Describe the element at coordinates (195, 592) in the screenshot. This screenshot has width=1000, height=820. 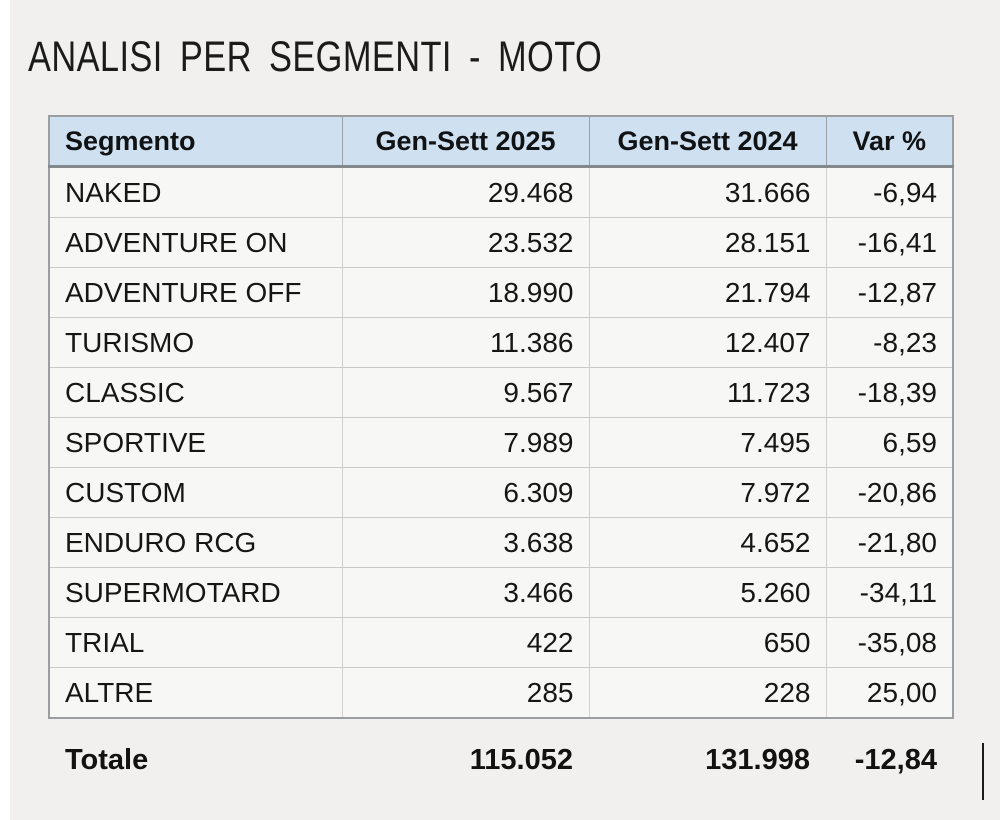
I see `cell-segment: SUPERMOTARD` at that location.